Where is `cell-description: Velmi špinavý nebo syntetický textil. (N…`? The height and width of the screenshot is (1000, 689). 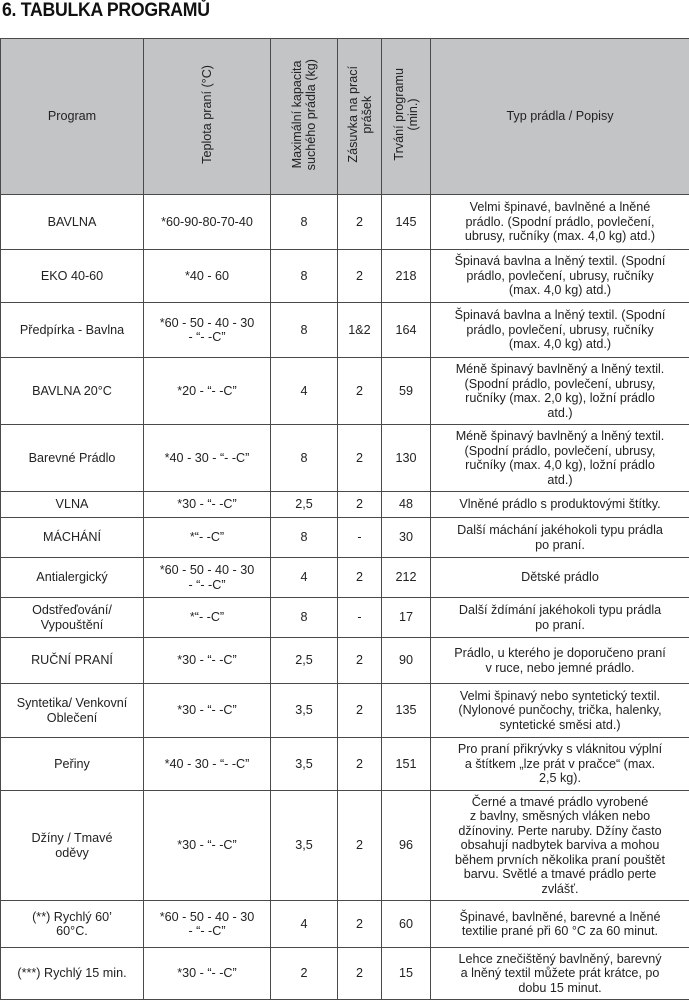 cell-description: Velmi špinavý nebo syntetický textil. (N… is located at coordinates (559, 710).